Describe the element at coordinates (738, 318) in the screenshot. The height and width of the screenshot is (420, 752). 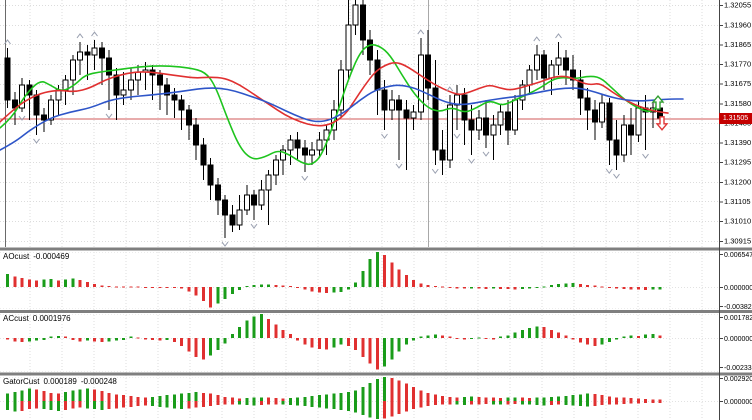
I see `svg-text: 0.0017827` at that location.